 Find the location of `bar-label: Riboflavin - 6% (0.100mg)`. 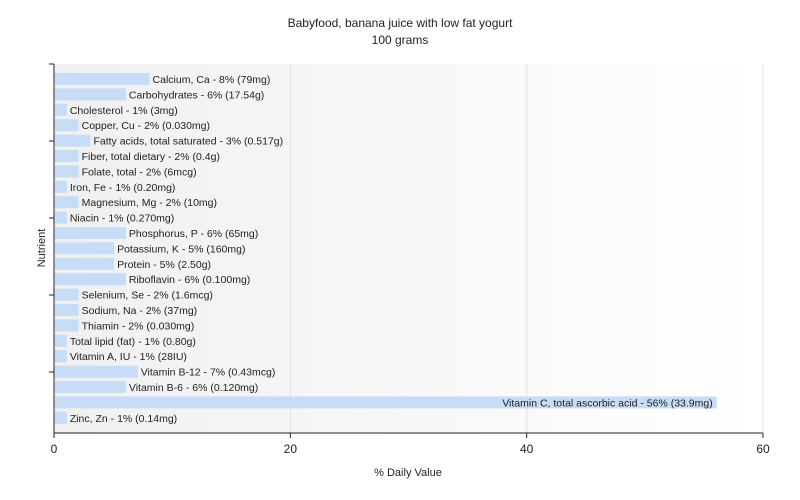

bar-label: Riboflavin - 6% (0.100mg) is located at coordinates (189, 280).